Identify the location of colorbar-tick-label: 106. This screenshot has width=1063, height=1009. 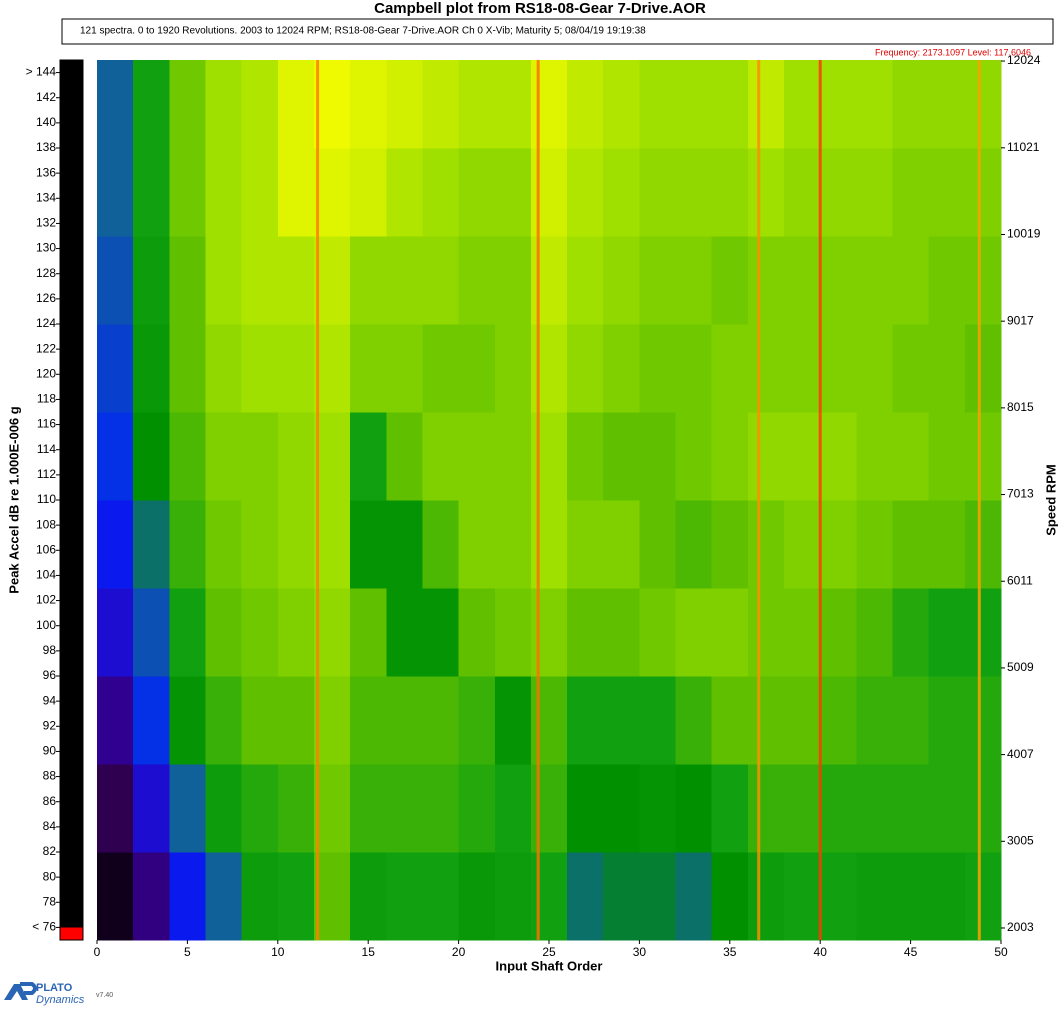
(46, 549).